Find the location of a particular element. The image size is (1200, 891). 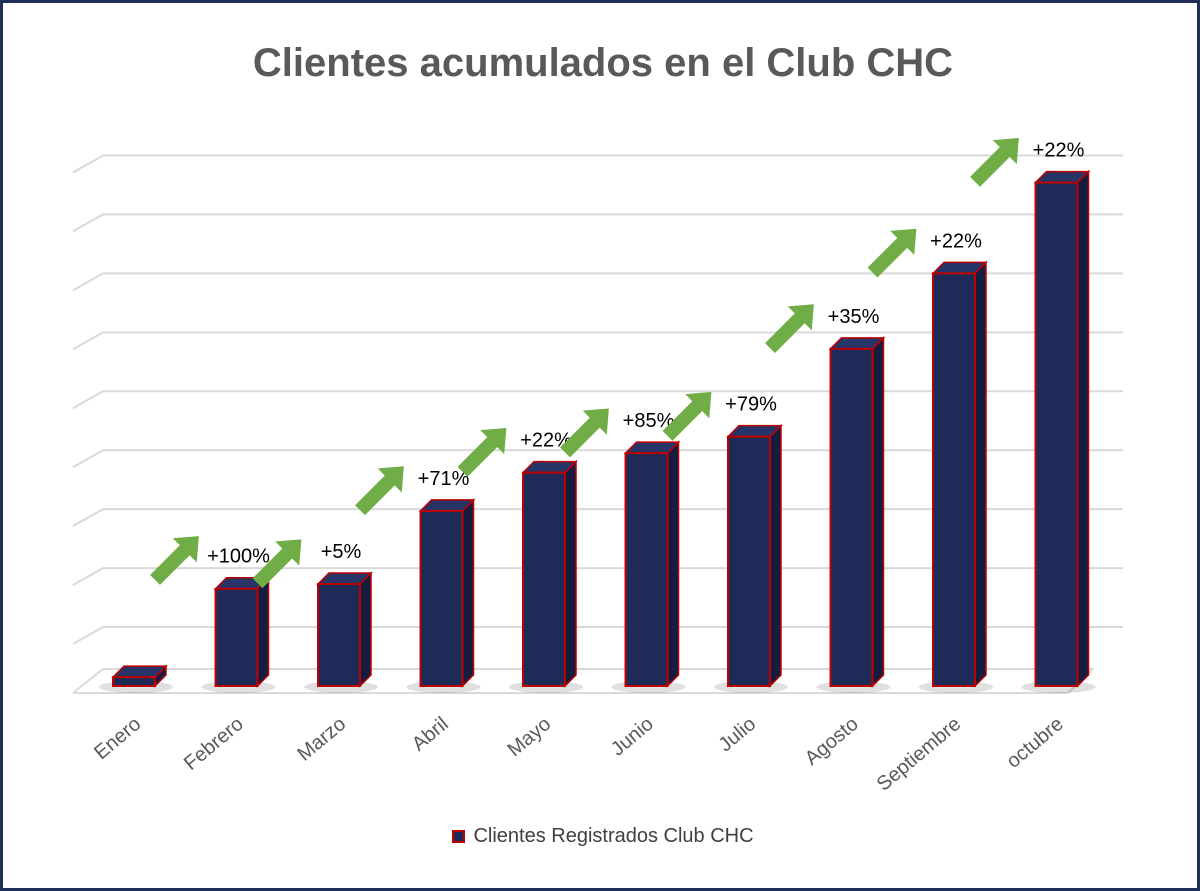

legend: Clientes Registrados Club CHC is located at coordinates (601, 836).